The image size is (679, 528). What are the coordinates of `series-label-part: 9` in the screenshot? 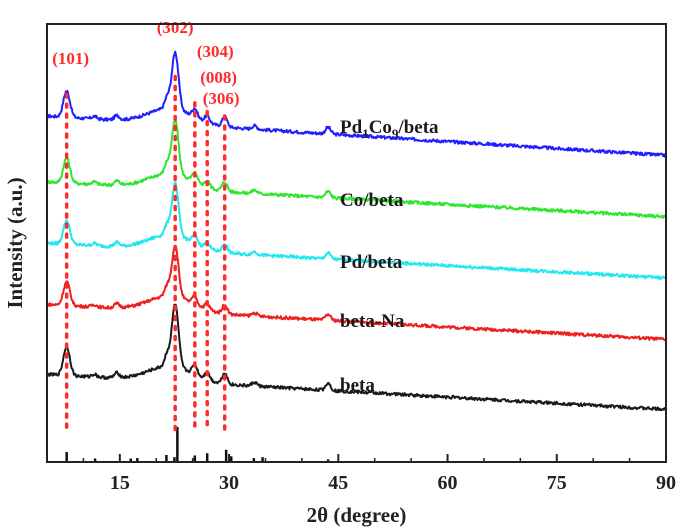 It's located at (395, 133).